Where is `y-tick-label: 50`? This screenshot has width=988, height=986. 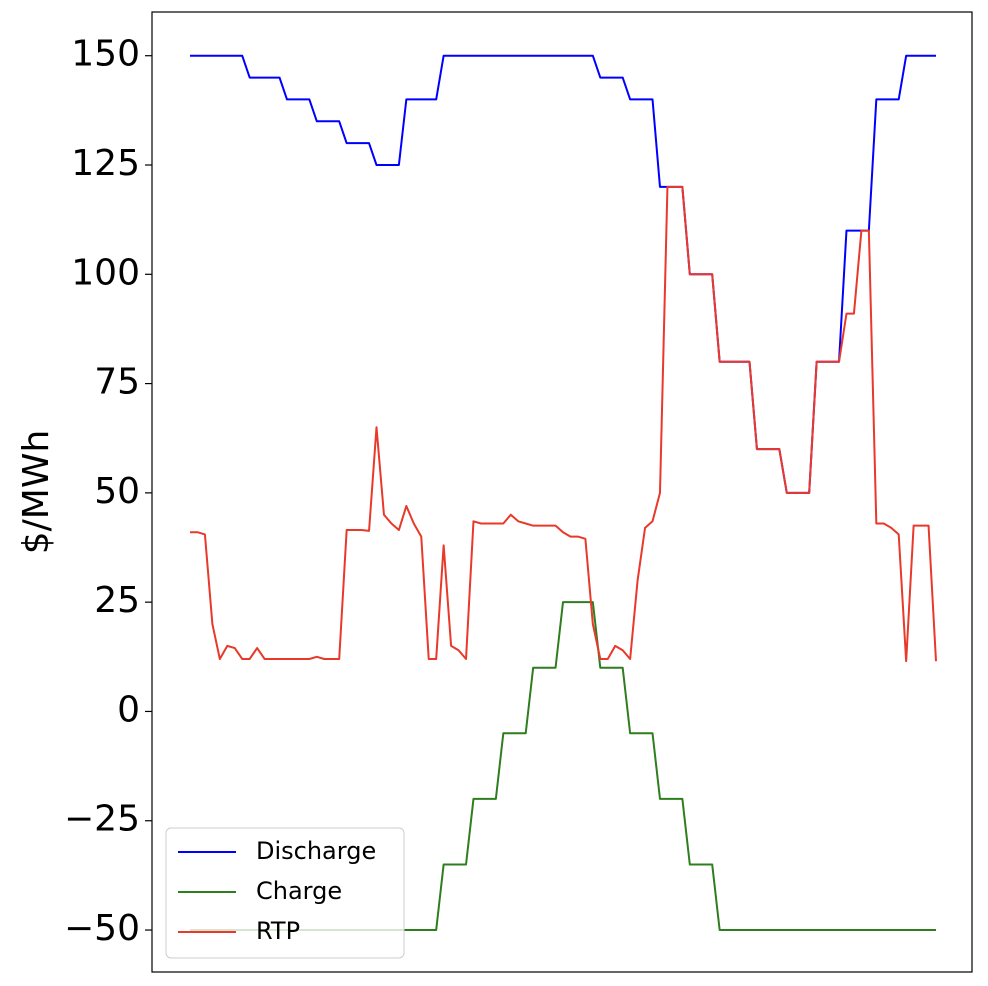
y-tick-label: 50 is located at coordinates (117, 491).